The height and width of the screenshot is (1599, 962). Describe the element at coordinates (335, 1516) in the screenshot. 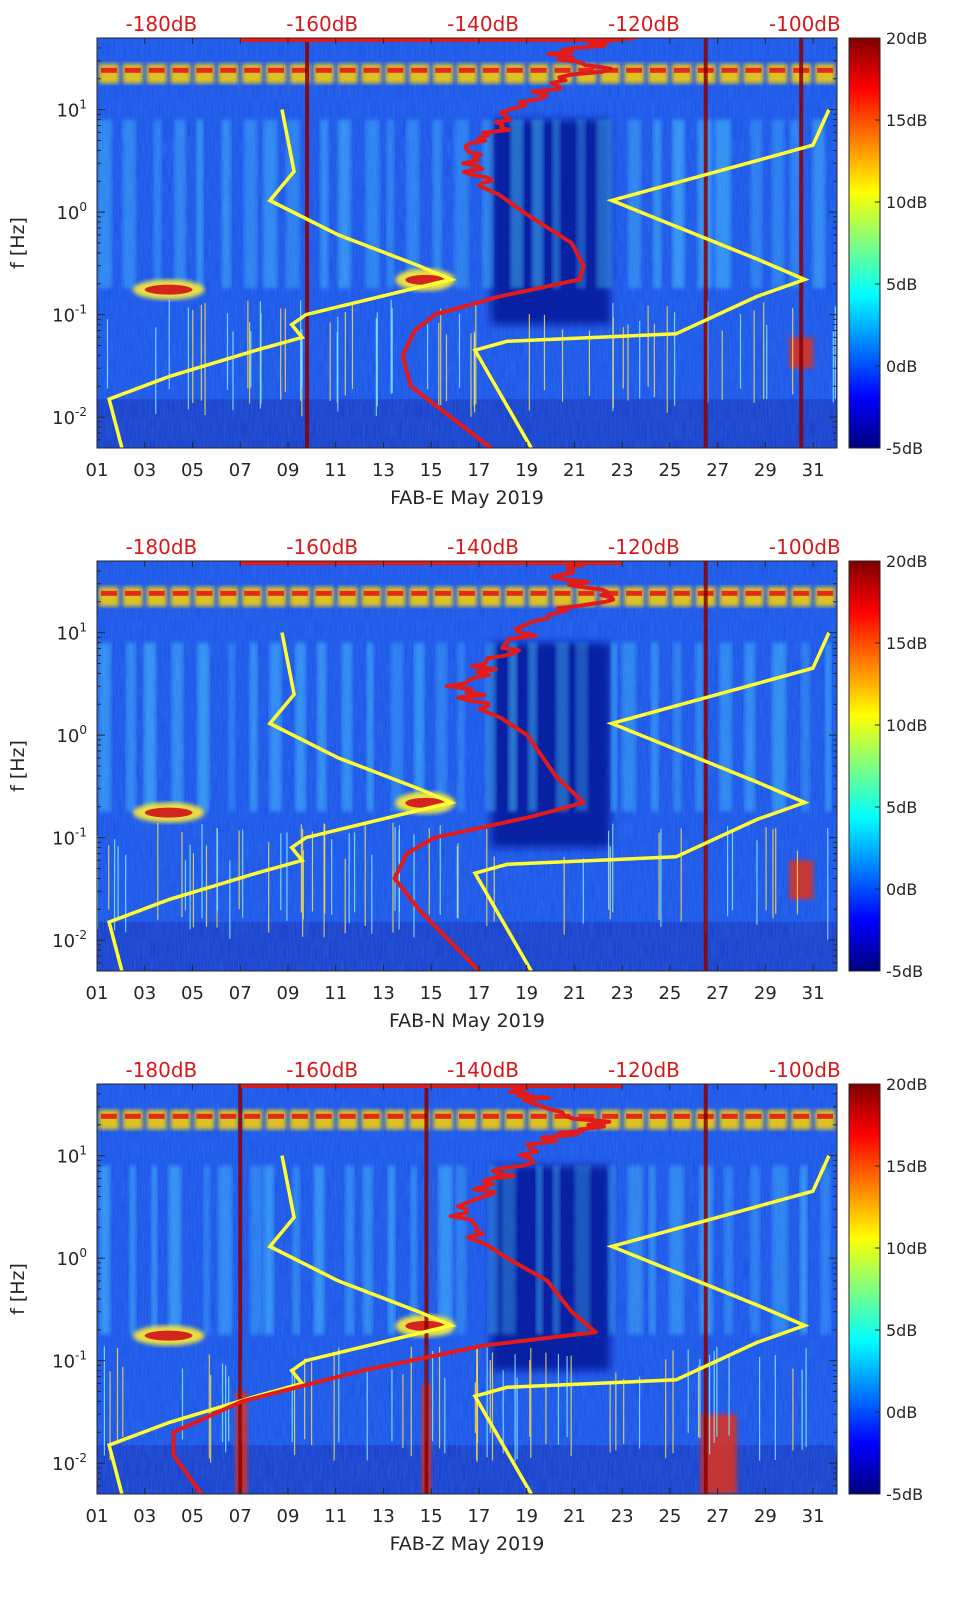

I see `x-tick-label: 11` at that location.